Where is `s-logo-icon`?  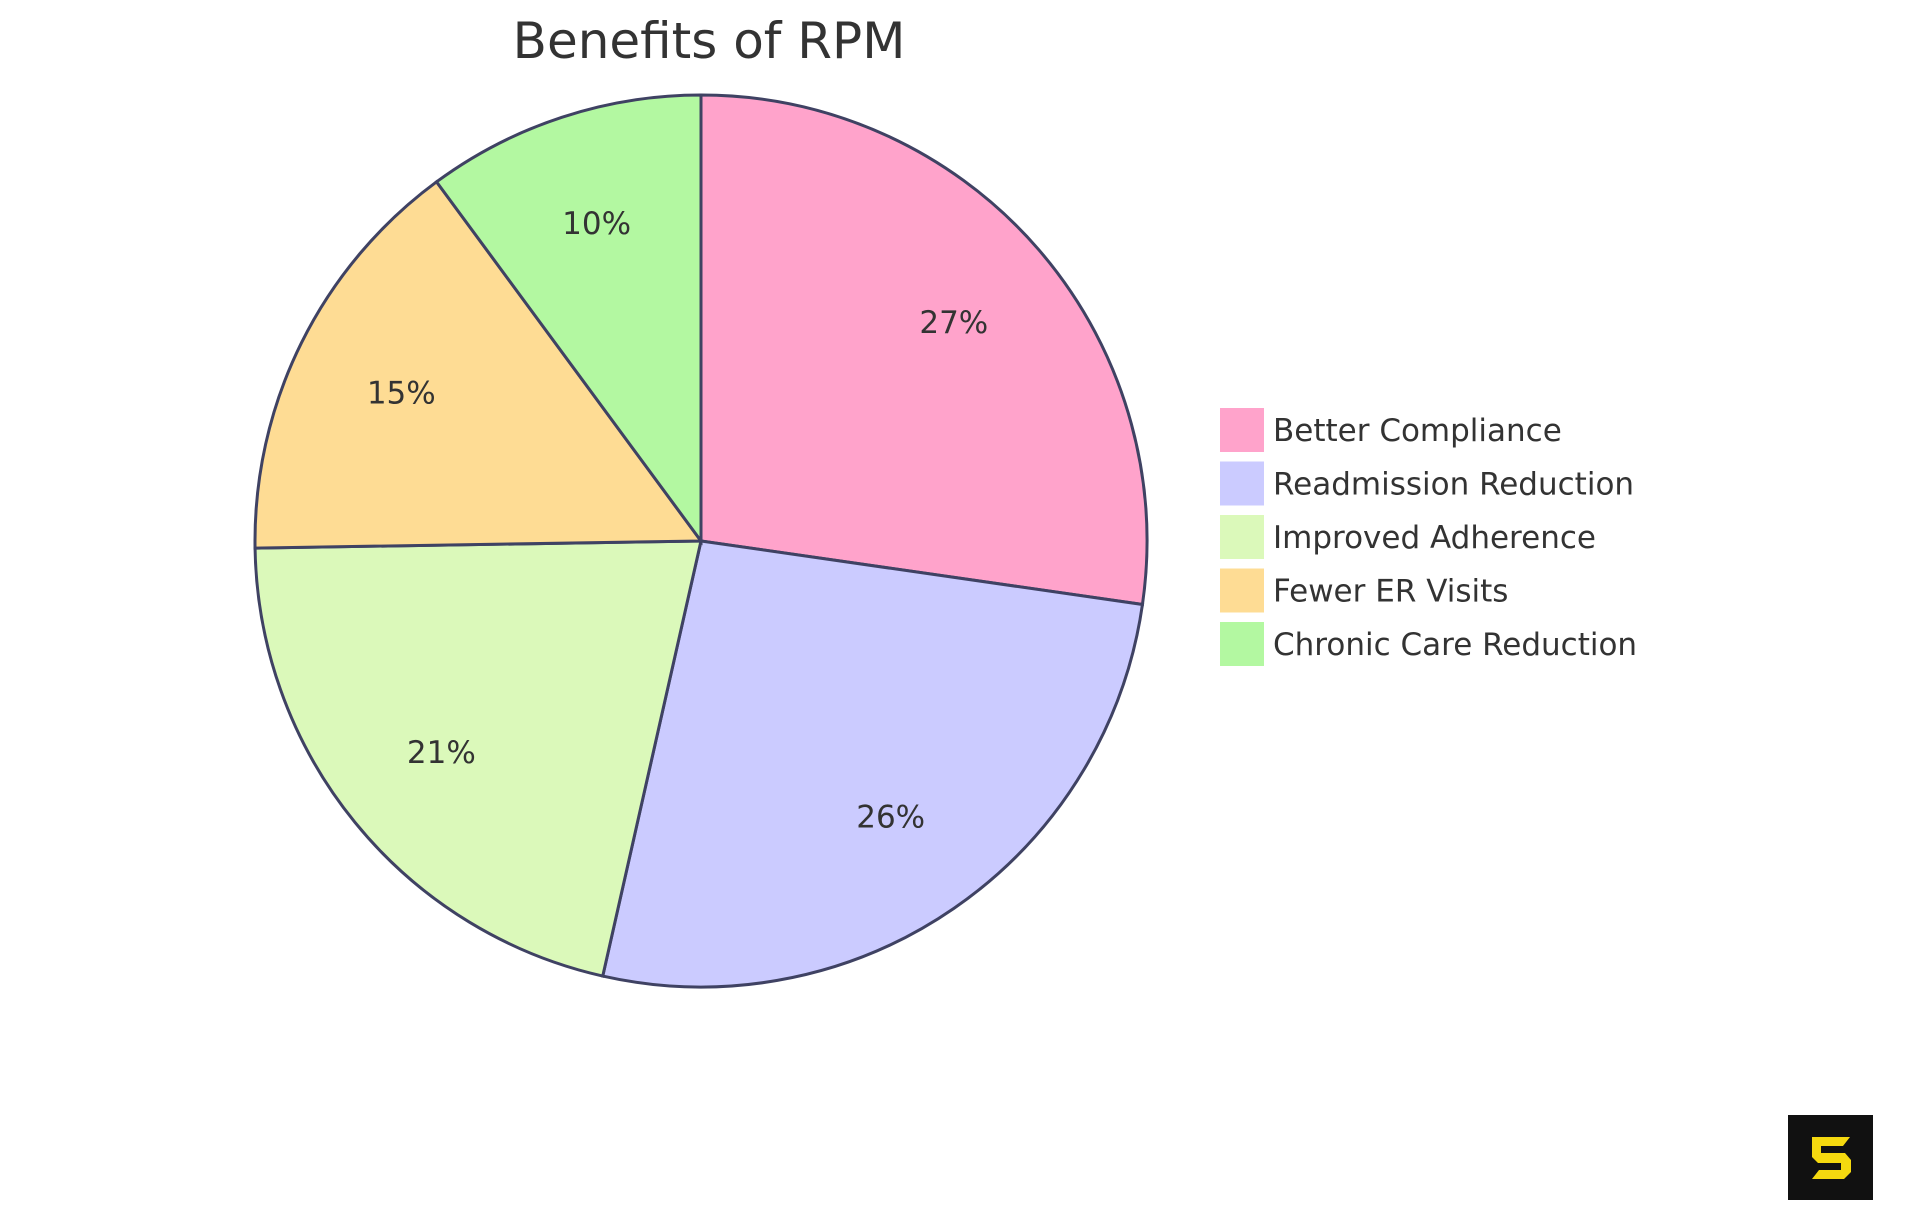
s-logo-icon is located at coordinates (1831, 1158).